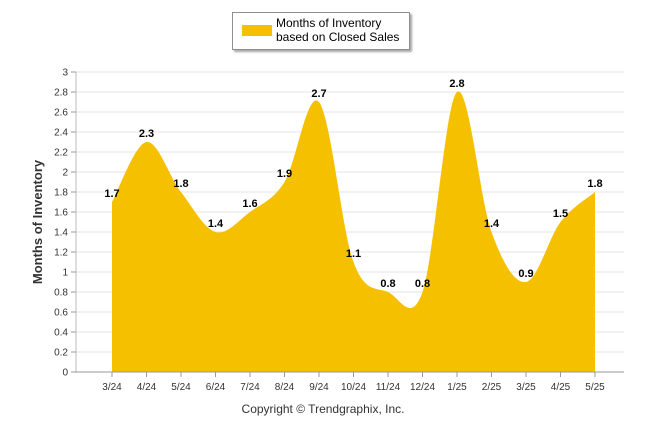 The image size is (646, 434). I want to click on y-tick-label: 1.2, so click(61, 253).